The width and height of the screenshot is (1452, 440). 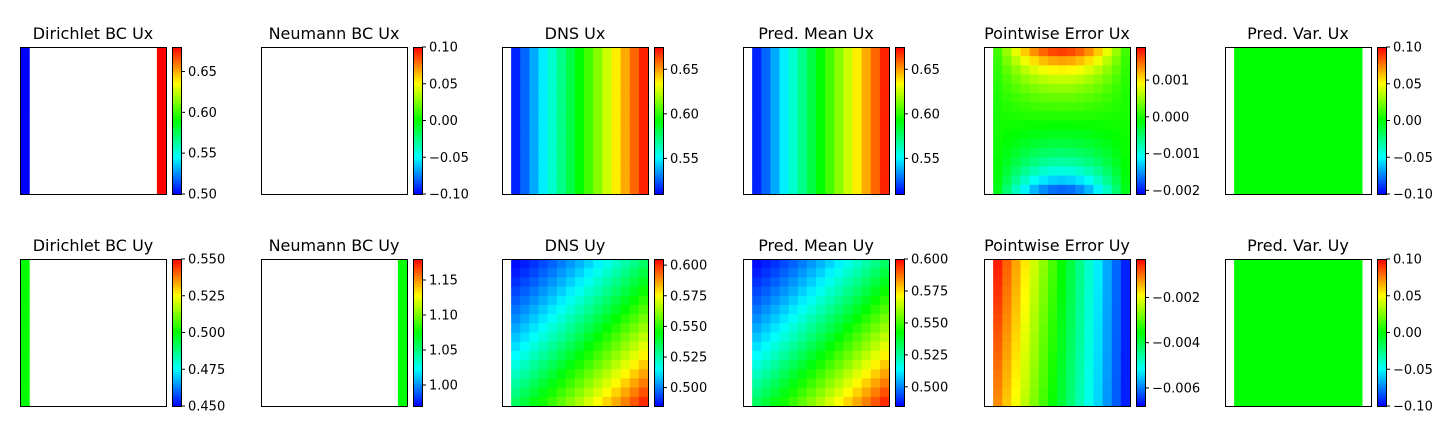 What do you see at coordinates (688, 358) in the screenshot?
I see `colorbar-tick-label: 0.525` at bounding box center [688, 358].